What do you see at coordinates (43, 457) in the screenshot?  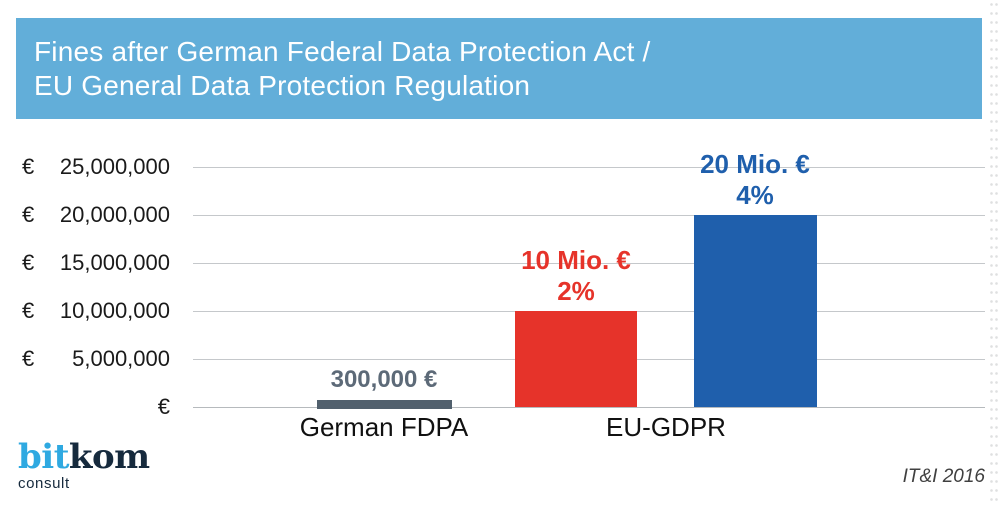 I see `logo-text-bit: bit` at bounding box center [43, 457].